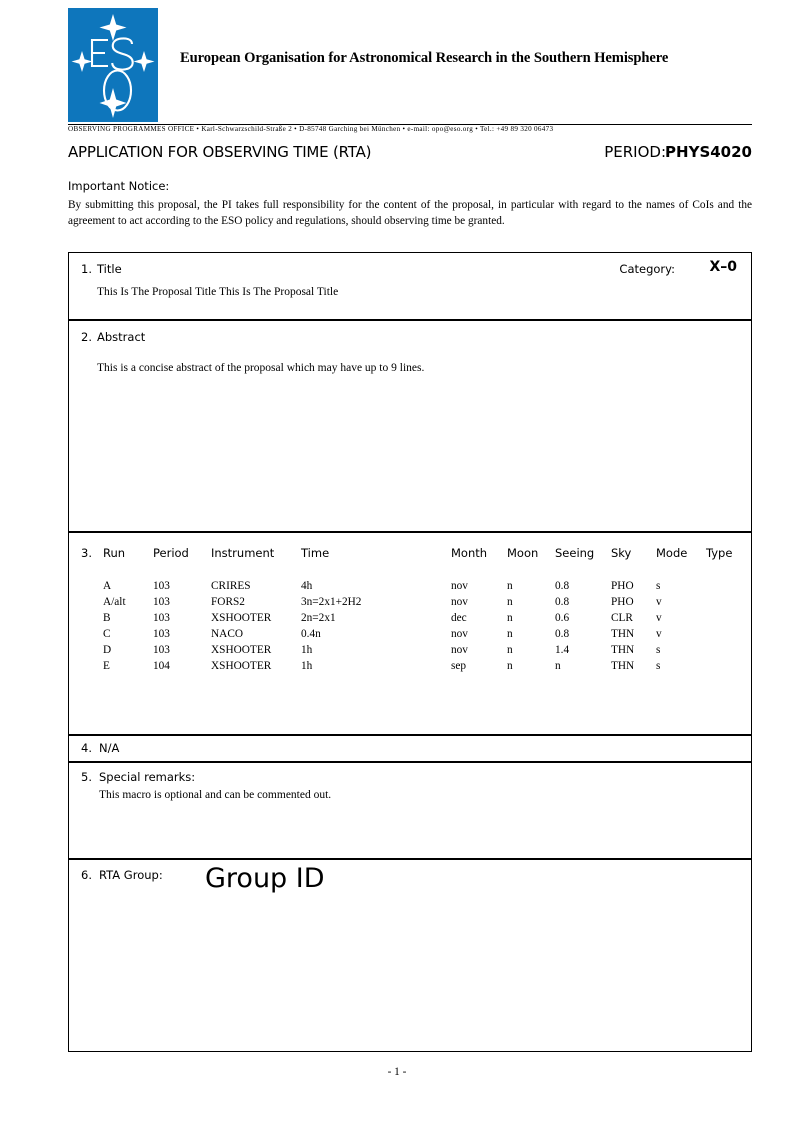  What do you see at coordinates (708, 152) in the screenshot?
I see `period-value: PHYS4020` at bounding box center [708, 152].